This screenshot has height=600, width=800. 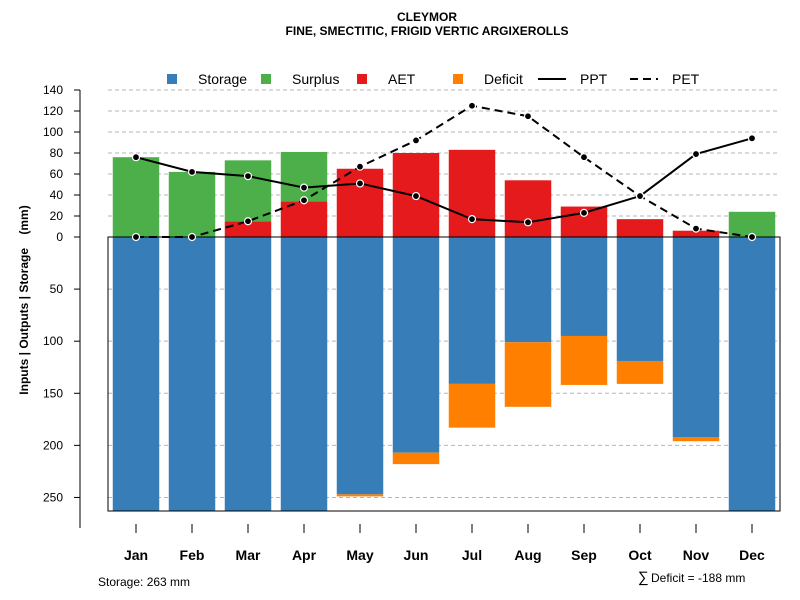 What do you see at coordinates (248, 221) in the screenshot?
I see `point-pet-mar` at bounding box center [248, 221].